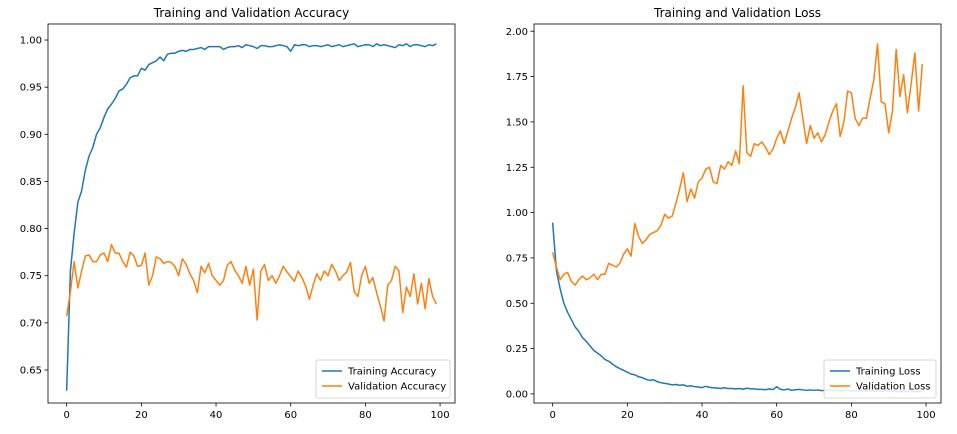 Image resolution: width=957 pixels, height=434 pixels. What do you see at coordinates (31, 323) in the screenshot?
I see `y-tick-label: 0.70` at bounding box center [31, 323].